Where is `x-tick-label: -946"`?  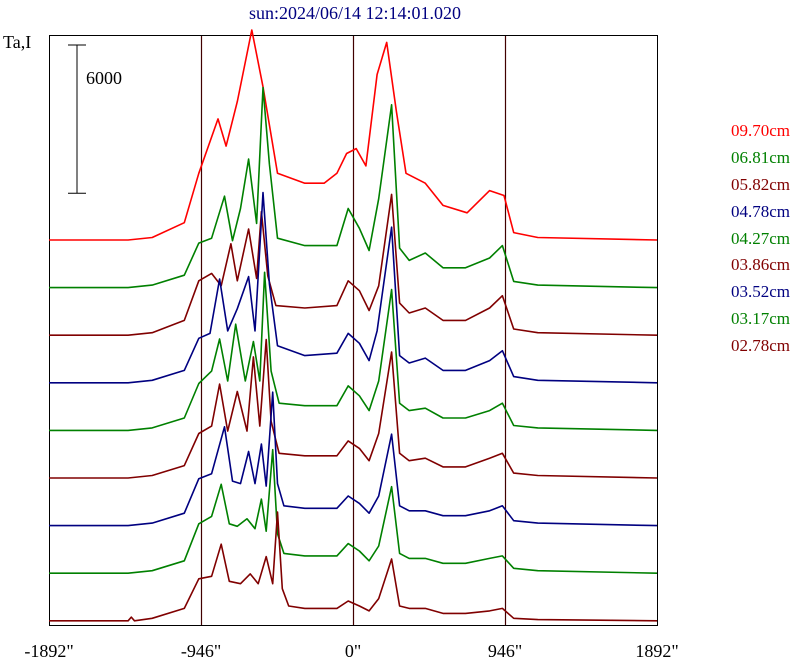 x-tick-label: -946" is located at coordinates (201, 651).